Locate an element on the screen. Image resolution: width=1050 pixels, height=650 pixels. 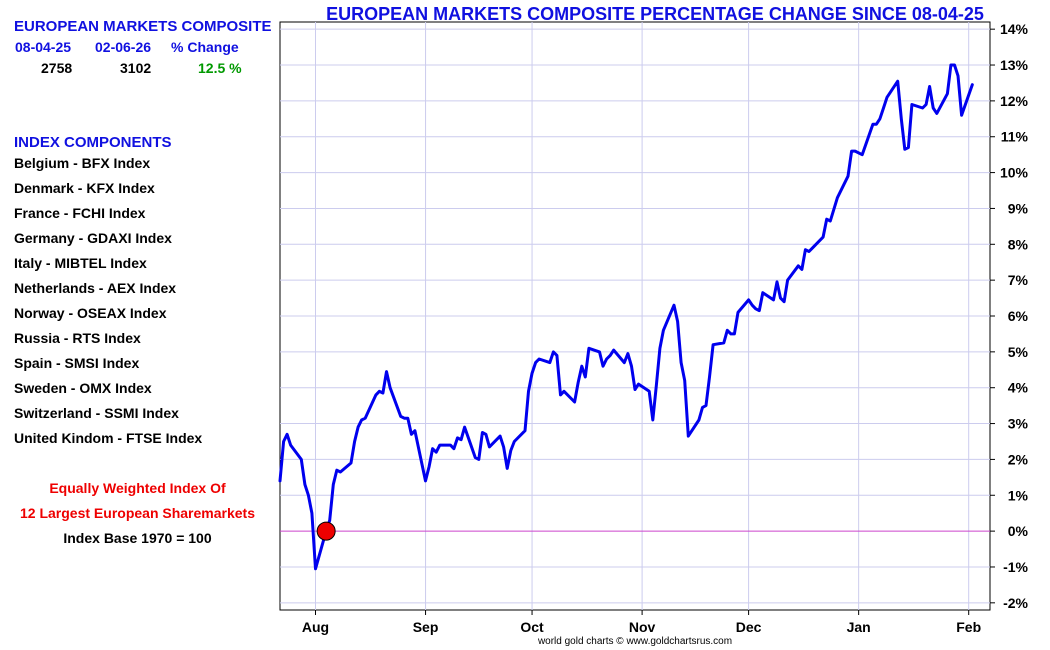
component-item: Spain - SMSI Index is located at coordinates (77, 363).